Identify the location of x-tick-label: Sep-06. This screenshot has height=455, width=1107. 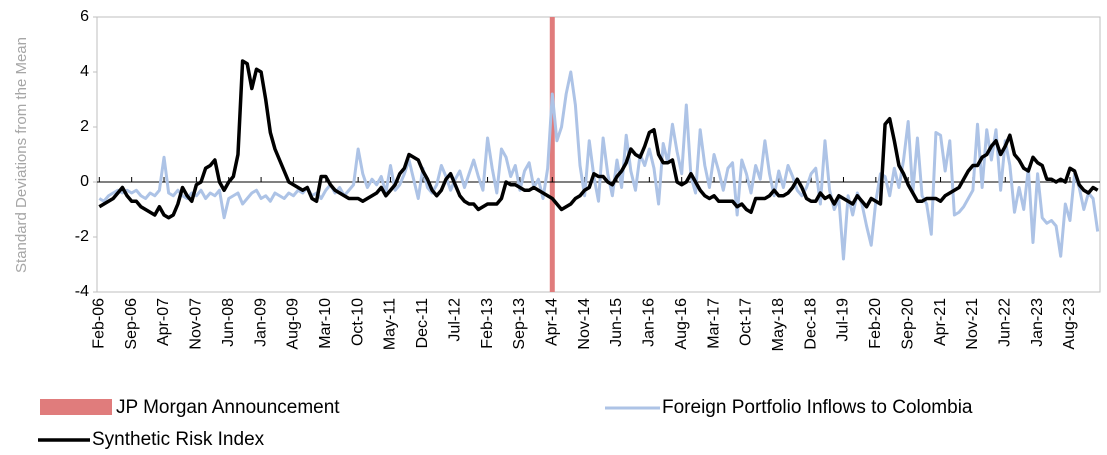
(131, 324).